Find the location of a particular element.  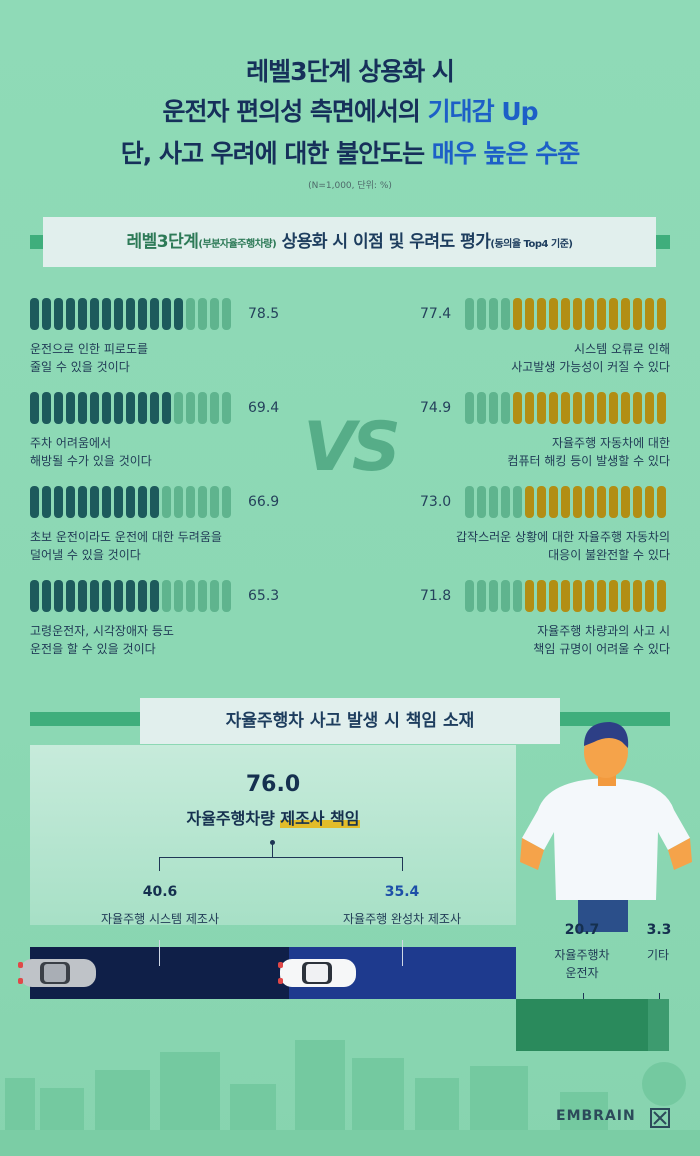

white-car-icon is located at coordinates (317, 973).